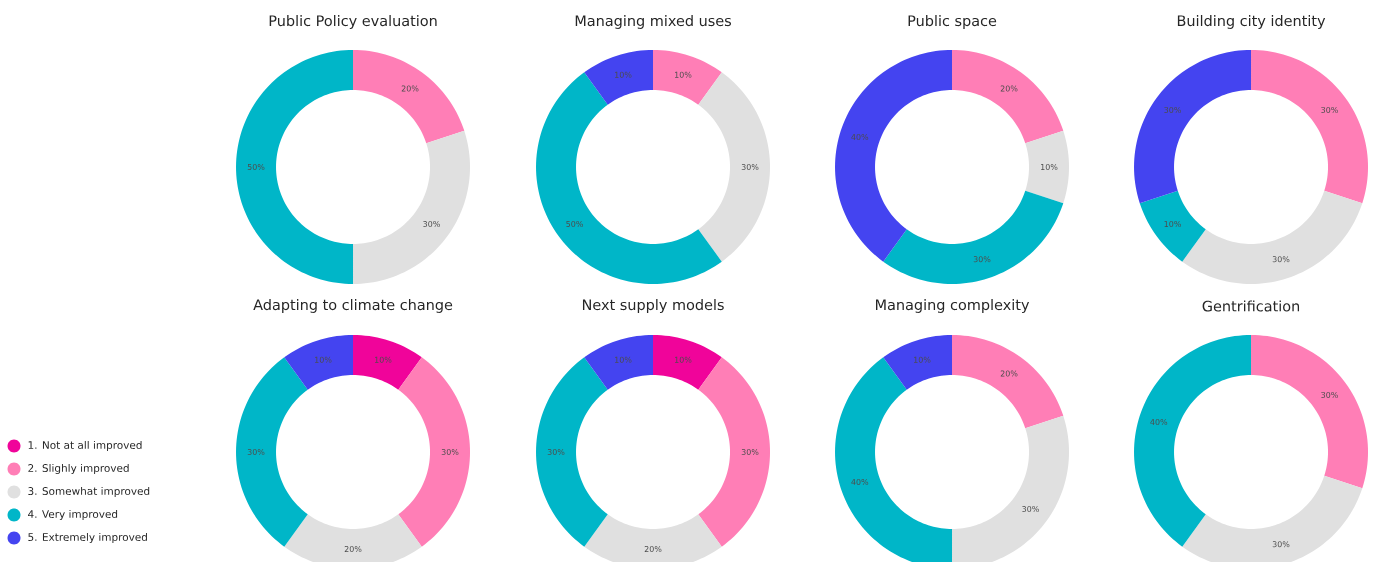 Image resolution: width=1381 pixels, height=562 pixels. What do you see at coordinates (353, 305) in the screenshot?
I see `chart-title: Adapting to climate change` at bounding box center [353, 305].